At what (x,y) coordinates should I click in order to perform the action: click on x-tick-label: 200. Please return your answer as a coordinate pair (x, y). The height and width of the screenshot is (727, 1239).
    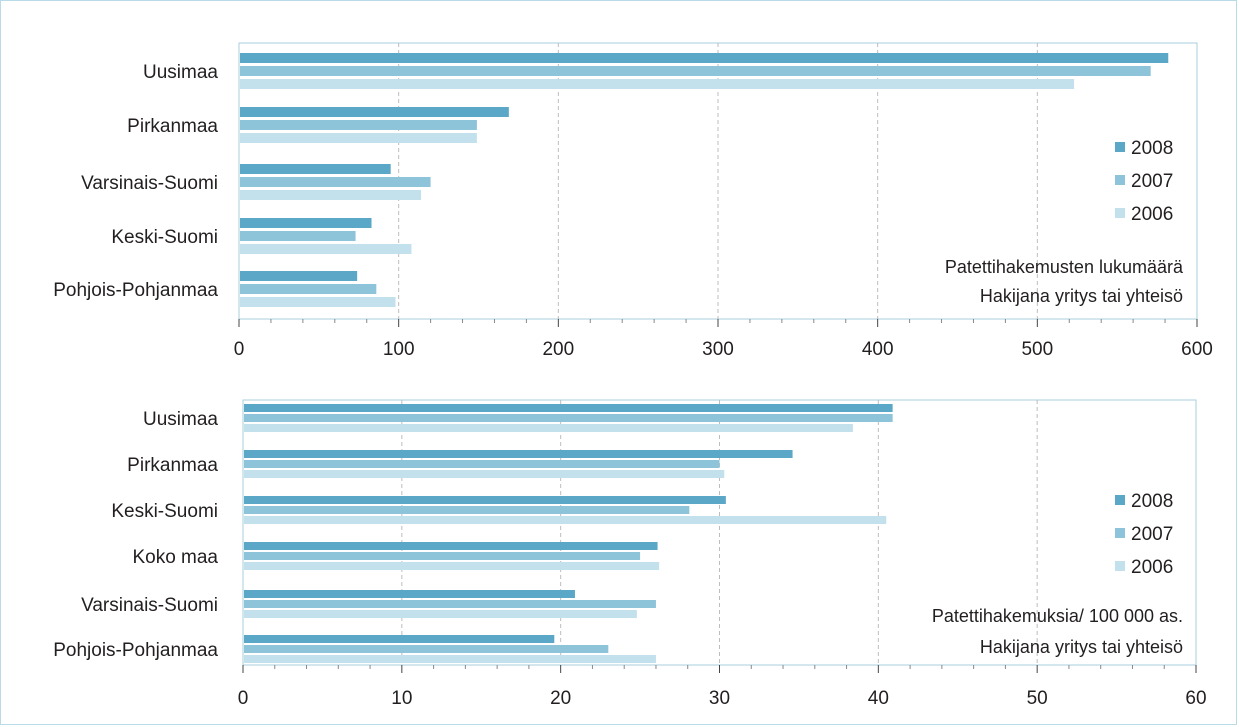
    Looking at the image, I should click on (558, 349).